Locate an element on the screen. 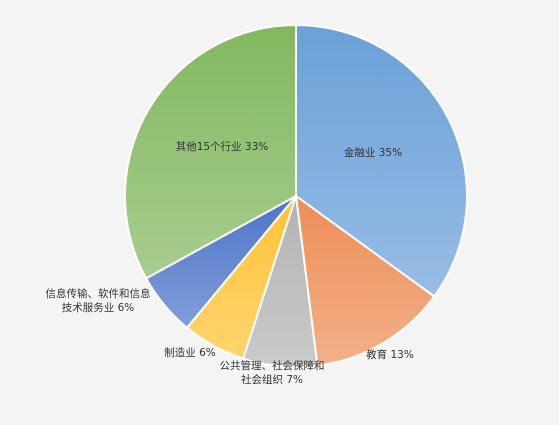 This screenshot has width=559, height=425. slice-label-2: 公共管理、社会保障和社会组织 7% is located at coordinates (272, 372).